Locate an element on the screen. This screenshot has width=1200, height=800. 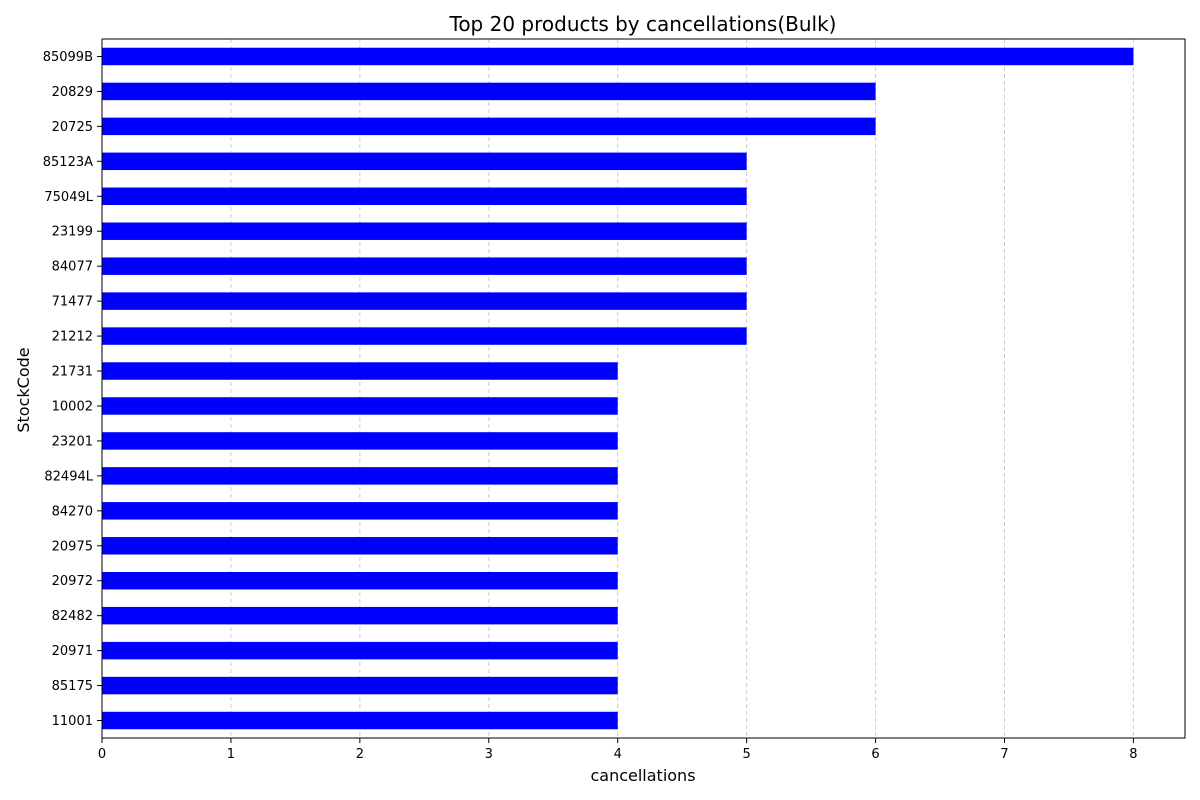
y-tick-label: 85099B is located at coordinates (68, 57).